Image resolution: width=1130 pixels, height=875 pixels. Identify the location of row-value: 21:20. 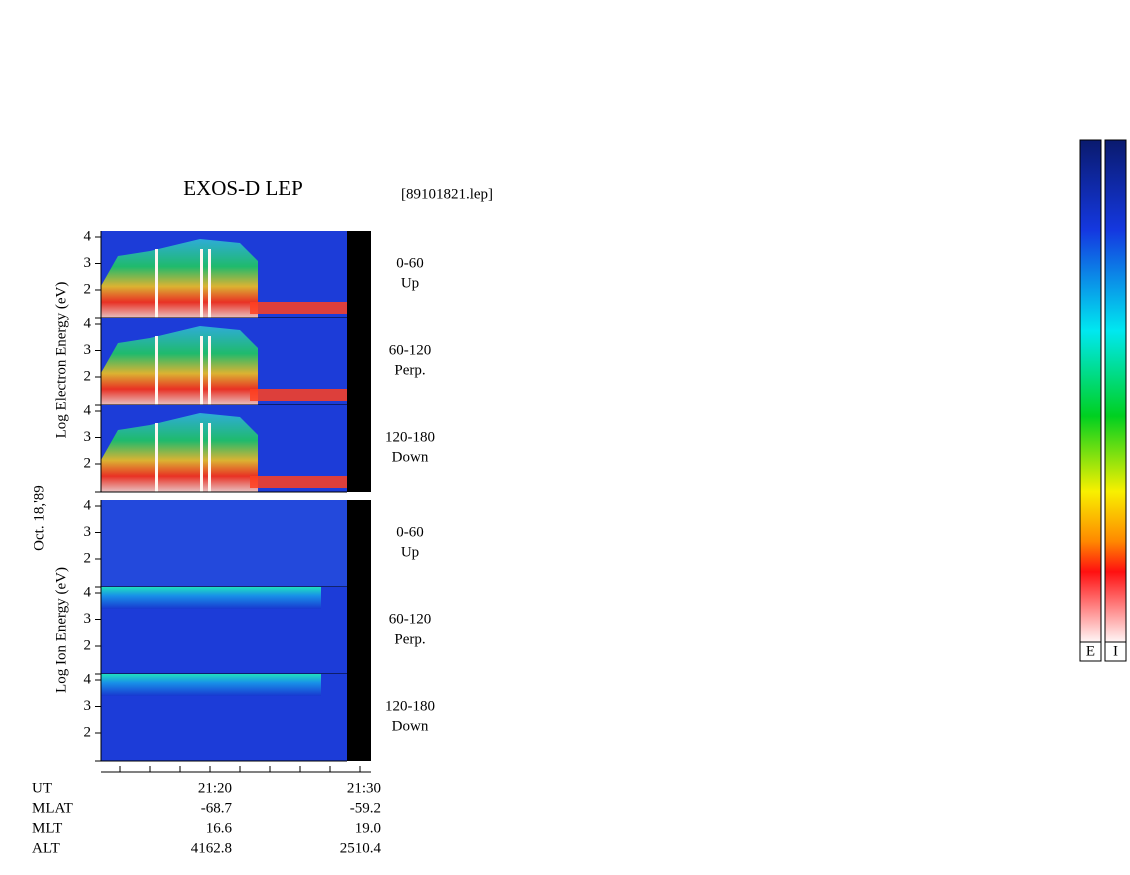
(215, 788).